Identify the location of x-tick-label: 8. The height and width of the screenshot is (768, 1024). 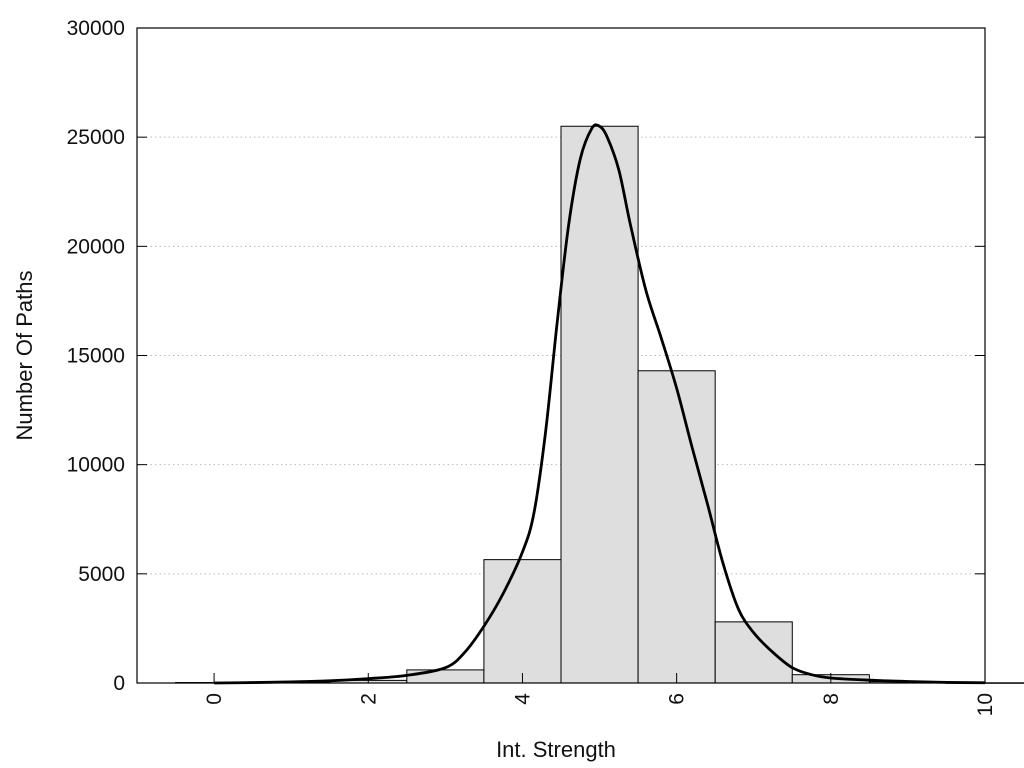
(831, 699).